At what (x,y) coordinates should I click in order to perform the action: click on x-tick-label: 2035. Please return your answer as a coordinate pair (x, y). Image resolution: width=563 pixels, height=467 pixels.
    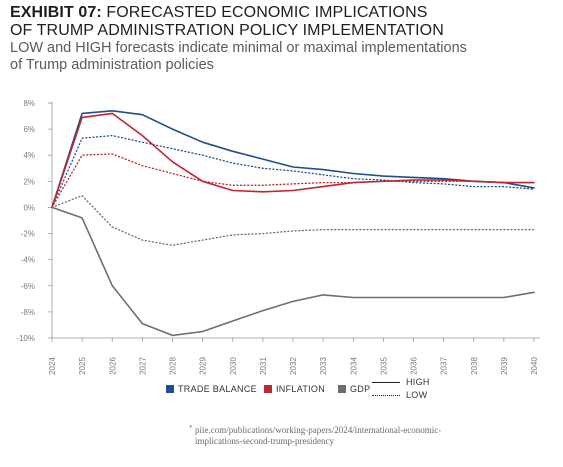
    Looking at the image, I should click on (383, 366).